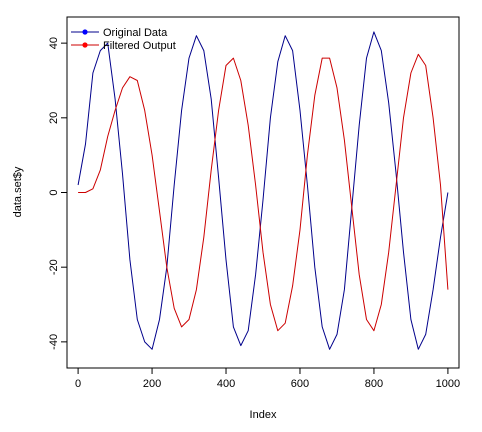  I want to click on x-tick-label: 1000, so click(448, 384).